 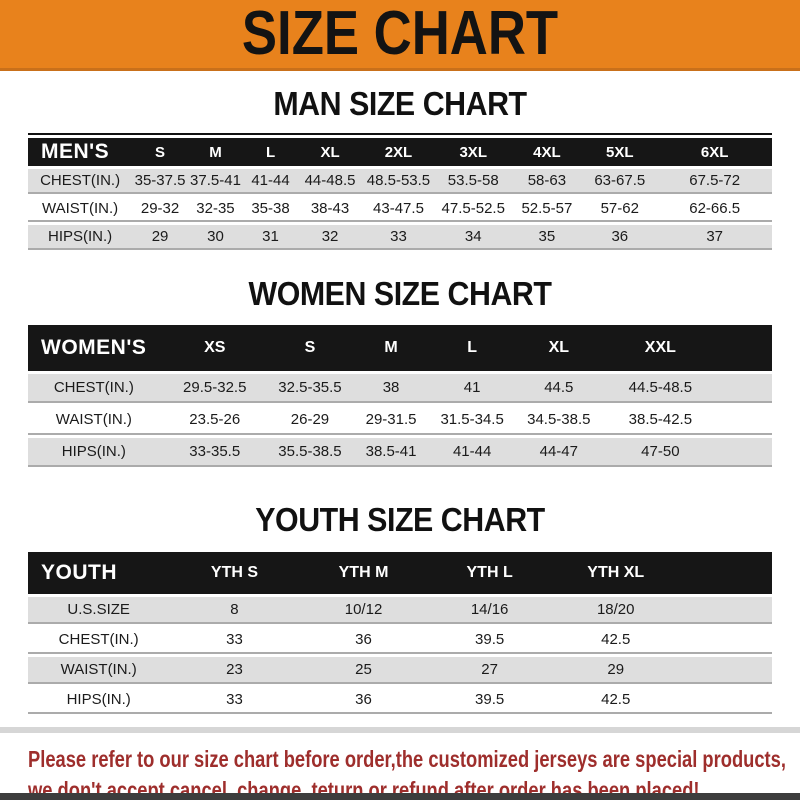 I want to click on table-row: U.S.SIZE 8 10/12 14/16 18/20, so click(x=400, y=610).